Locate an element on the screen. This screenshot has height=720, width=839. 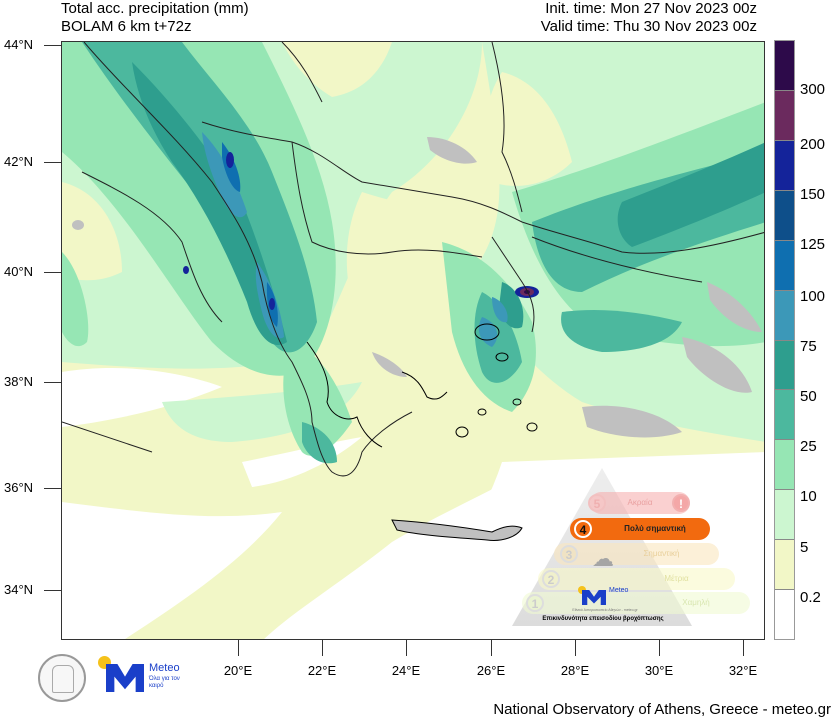
meteo-tagline: Όλα για τον καιρό is located at coordinates (164, 682).